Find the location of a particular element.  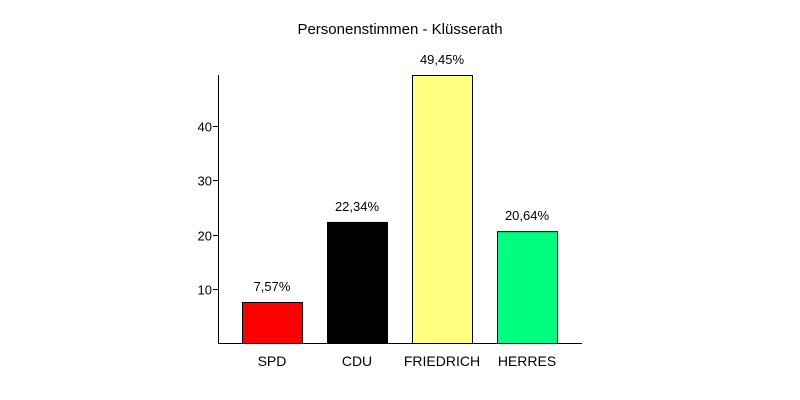

y-tick-label-20: 20 is located at coordinates (205, 236).